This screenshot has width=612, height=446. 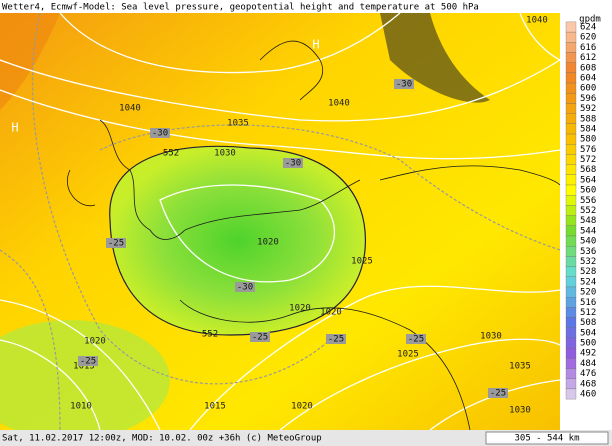 I want to click on legend-level: 616, so click(x=588, y=48).